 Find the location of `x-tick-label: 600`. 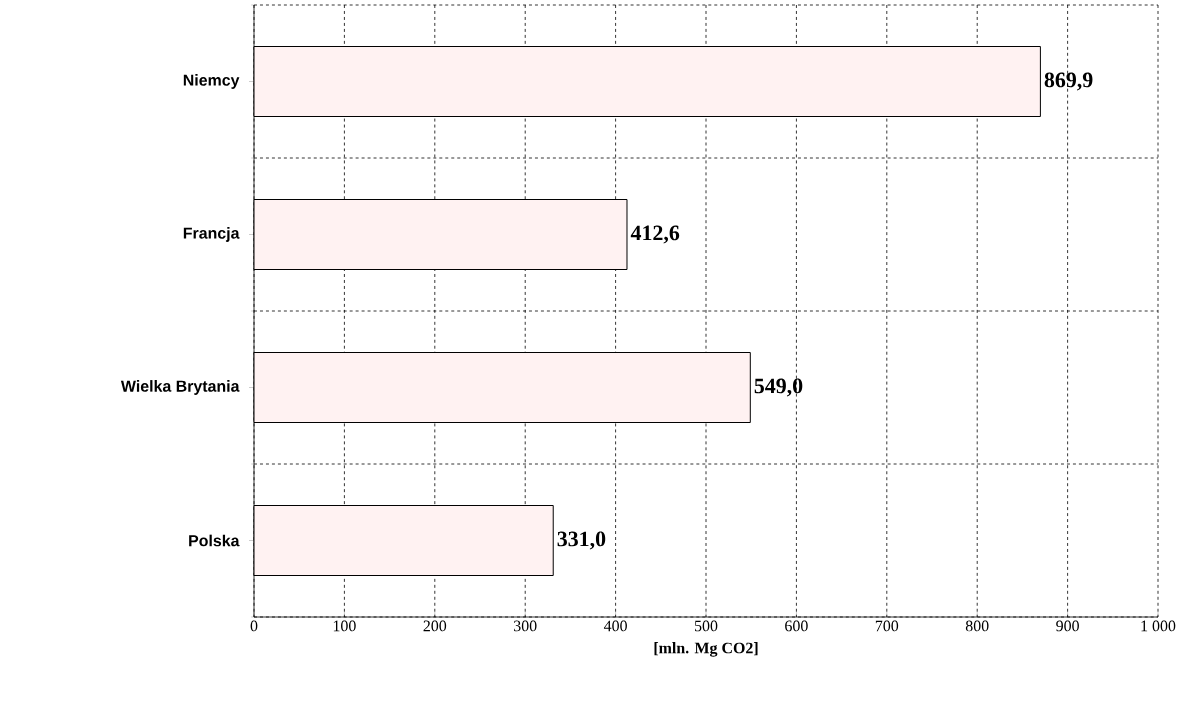

x-tick-label: 600 is located at coordinates (796, 626).